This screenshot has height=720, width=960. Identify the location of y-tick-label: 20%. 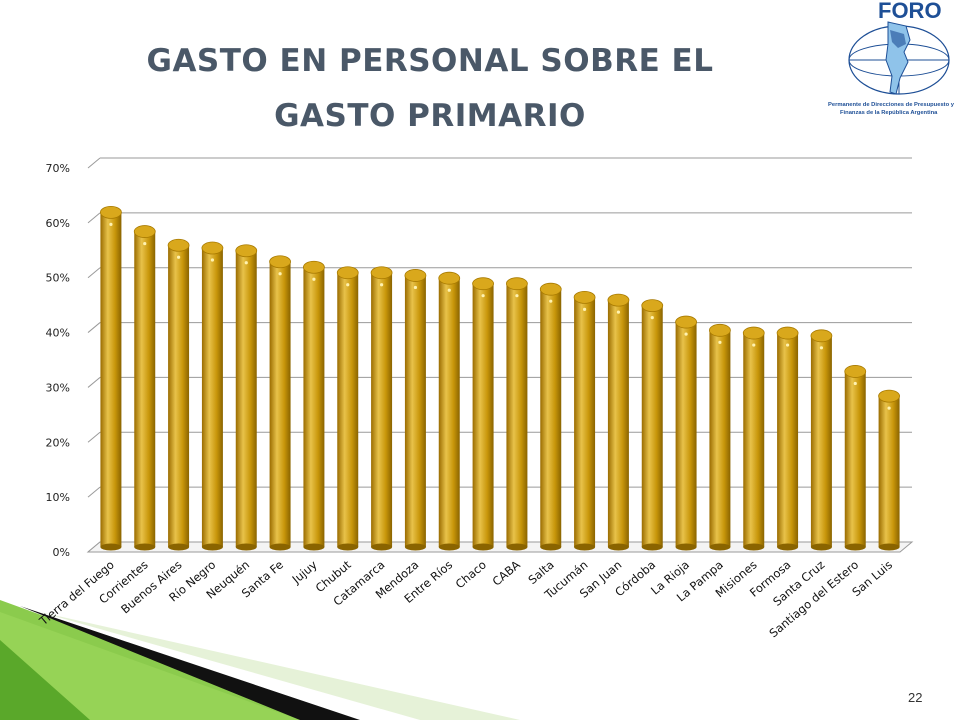
(58, 442).